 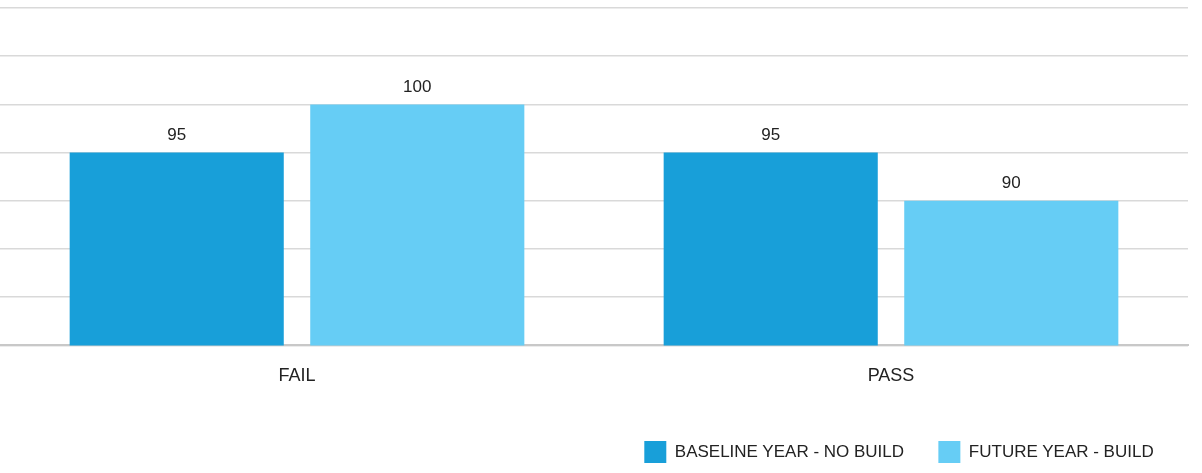 I want to click on data-label: 100, so click(x=417, y=86).